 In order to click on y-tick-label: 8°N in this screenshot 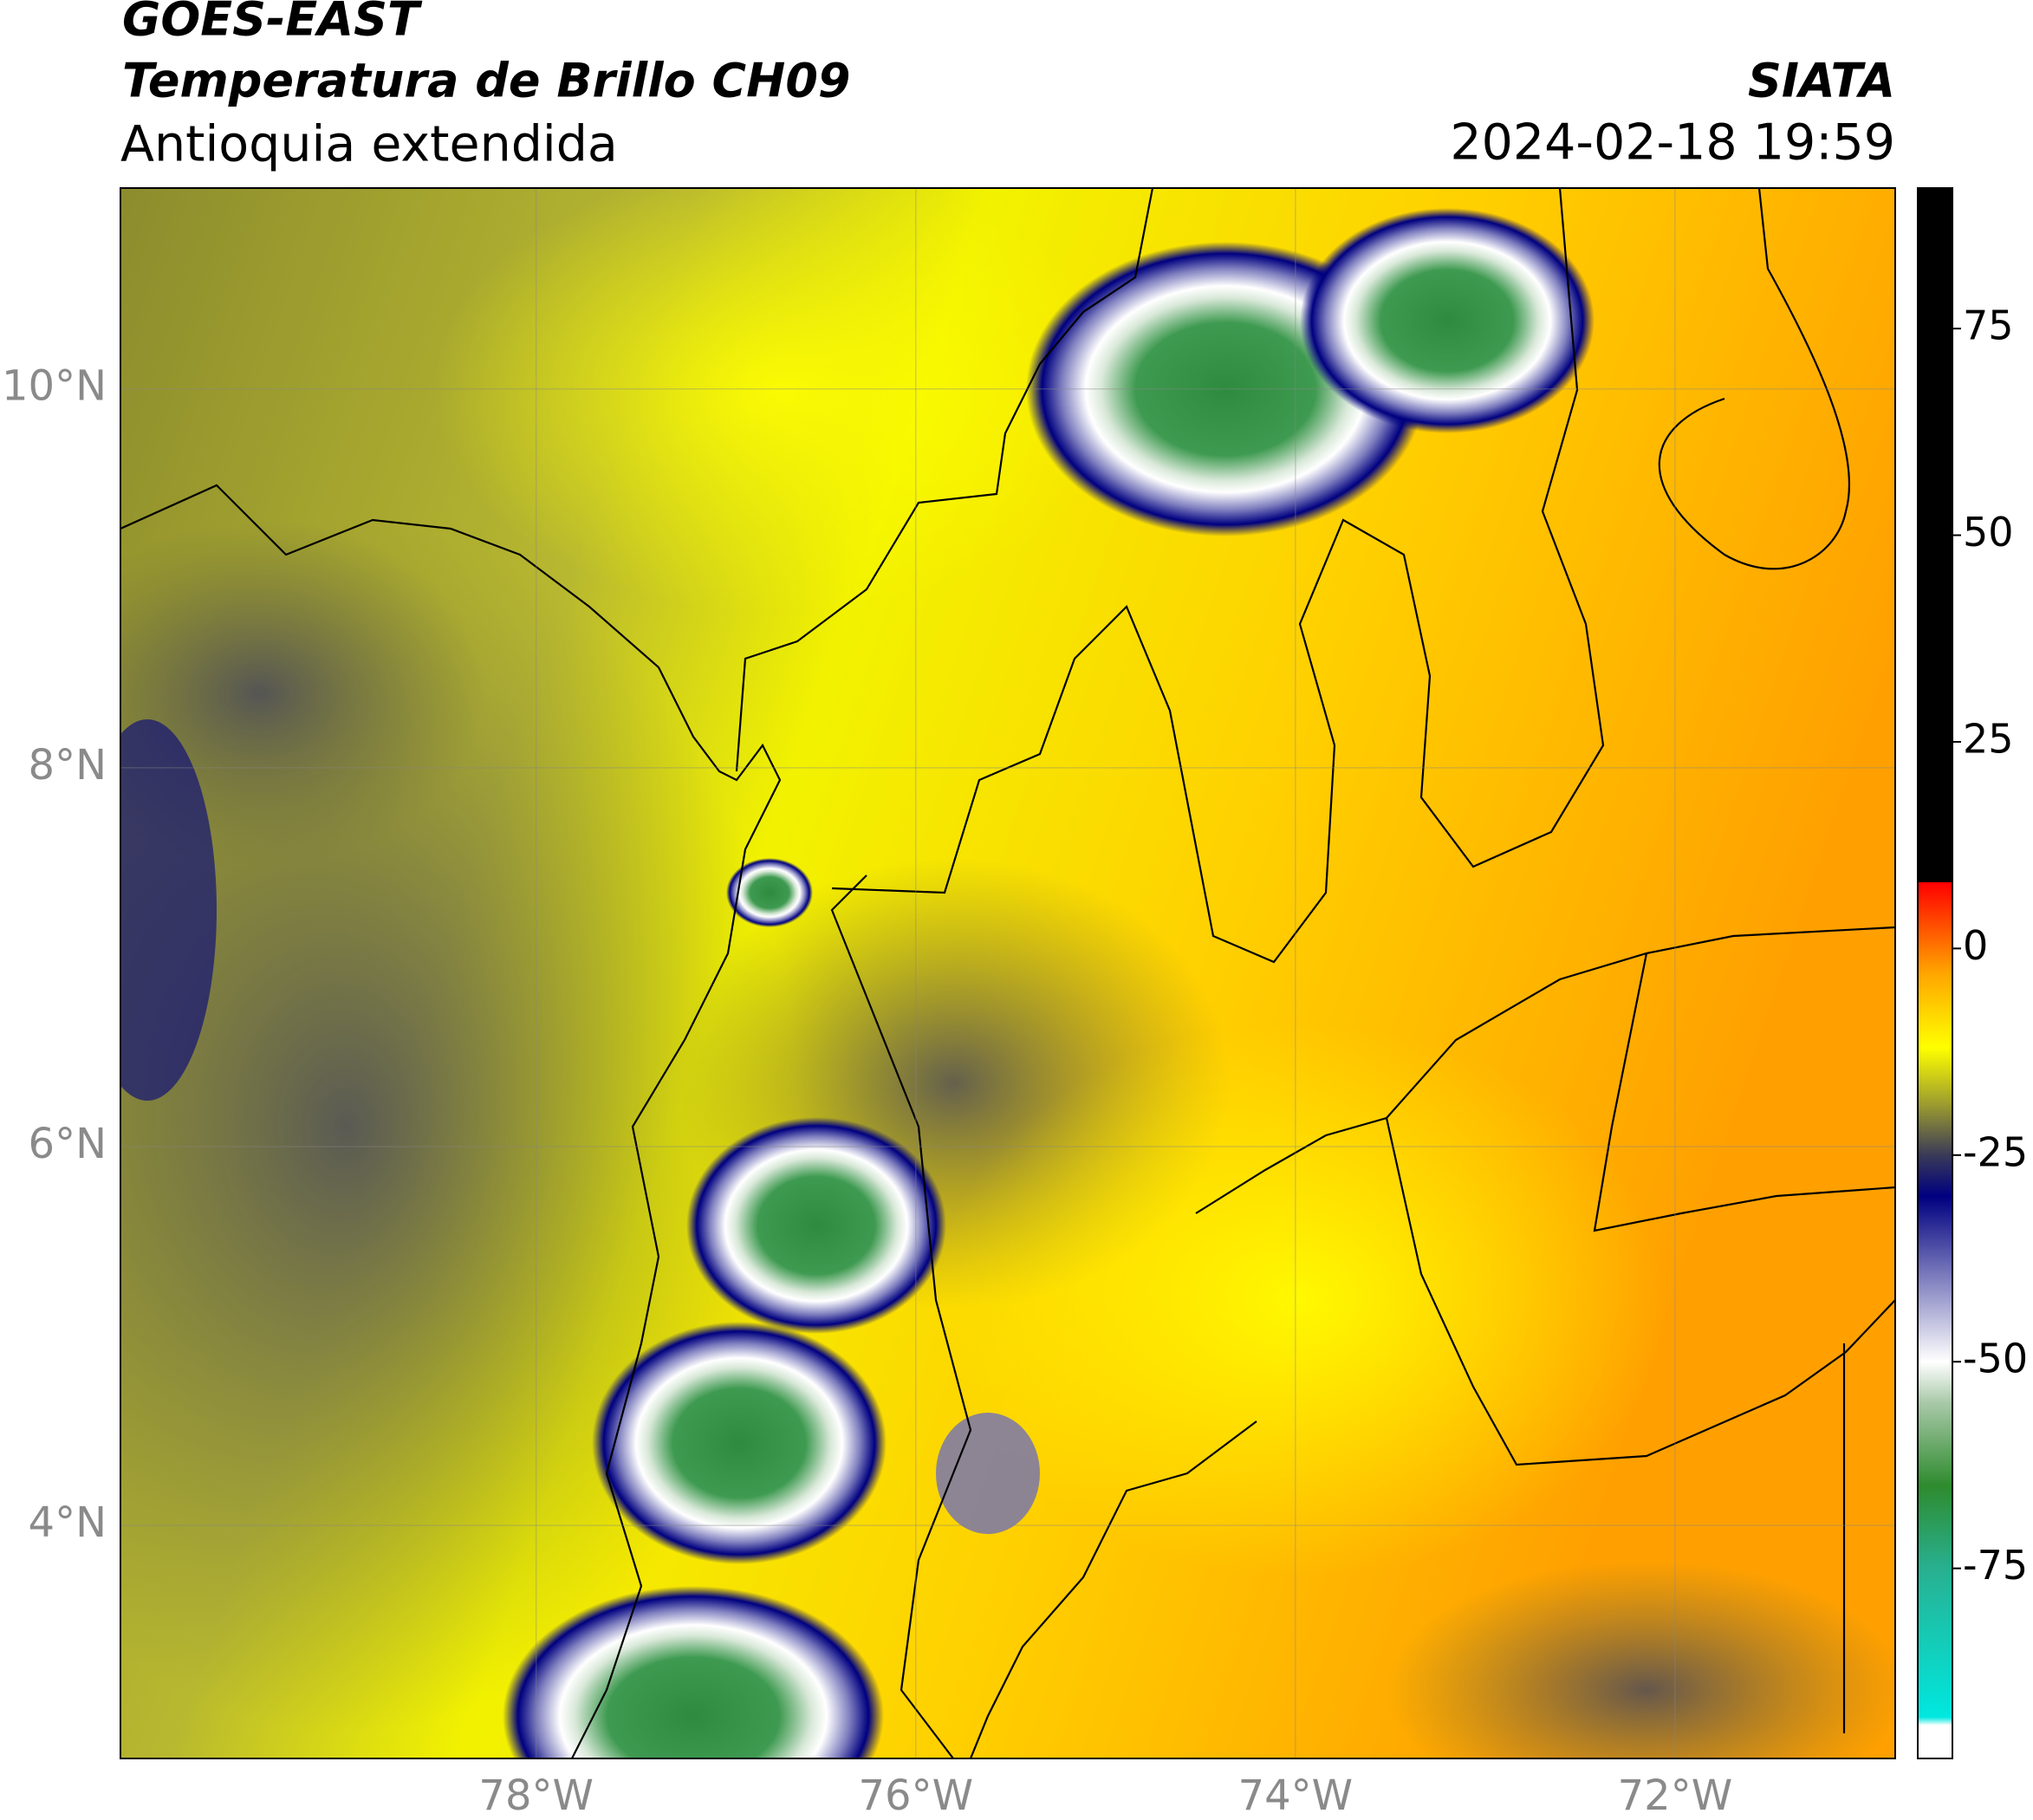, I will do `click(68, 765)`.